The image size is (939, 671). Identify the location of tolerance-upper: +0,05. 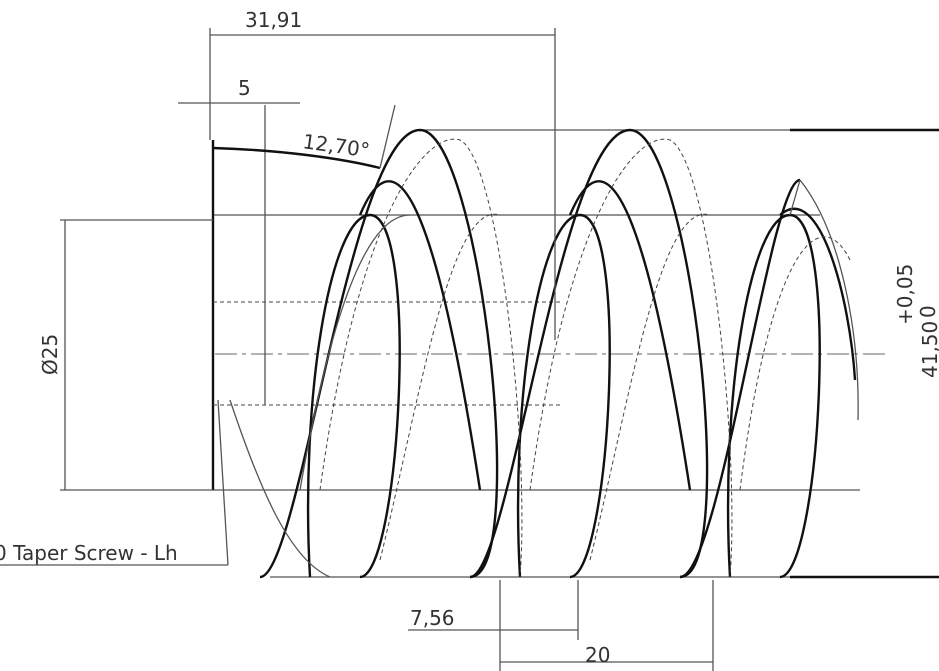
(905, 294).